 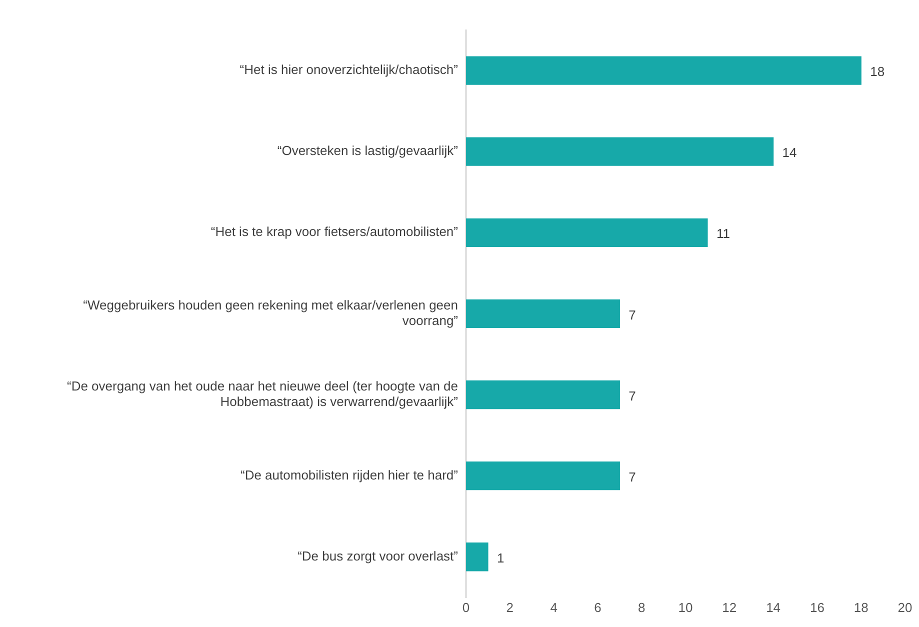 I want to click on data-label: 18, so click(x=877, y=72).